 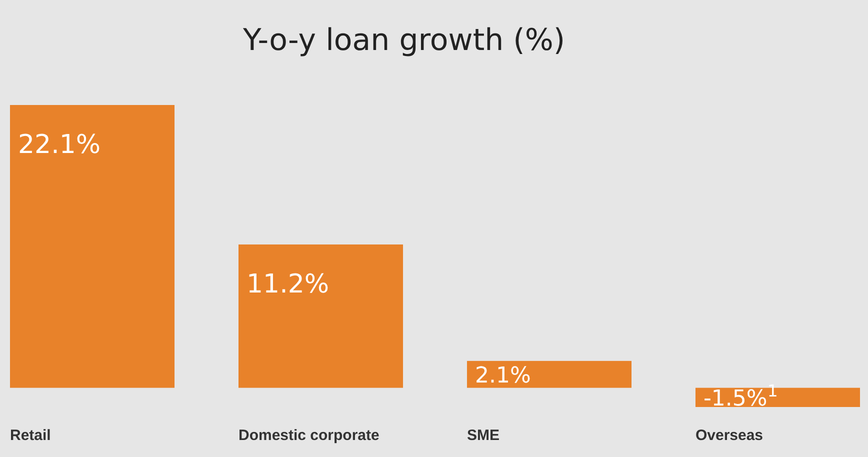 What do you see at coordinates (502, 375) in the screenshot?
I see `data-label: 2.1%` at bounding box center [502, 375].